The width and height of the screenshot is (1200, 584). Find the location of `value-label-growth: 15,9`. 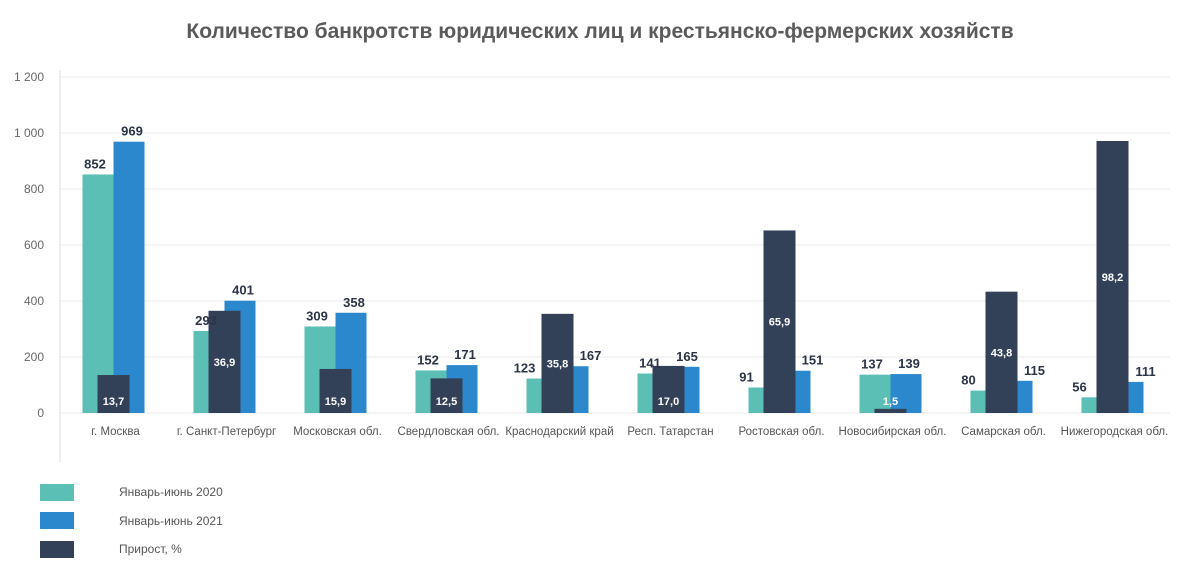

value-label-growth: 15,9 is located at coordinates (335, 402).